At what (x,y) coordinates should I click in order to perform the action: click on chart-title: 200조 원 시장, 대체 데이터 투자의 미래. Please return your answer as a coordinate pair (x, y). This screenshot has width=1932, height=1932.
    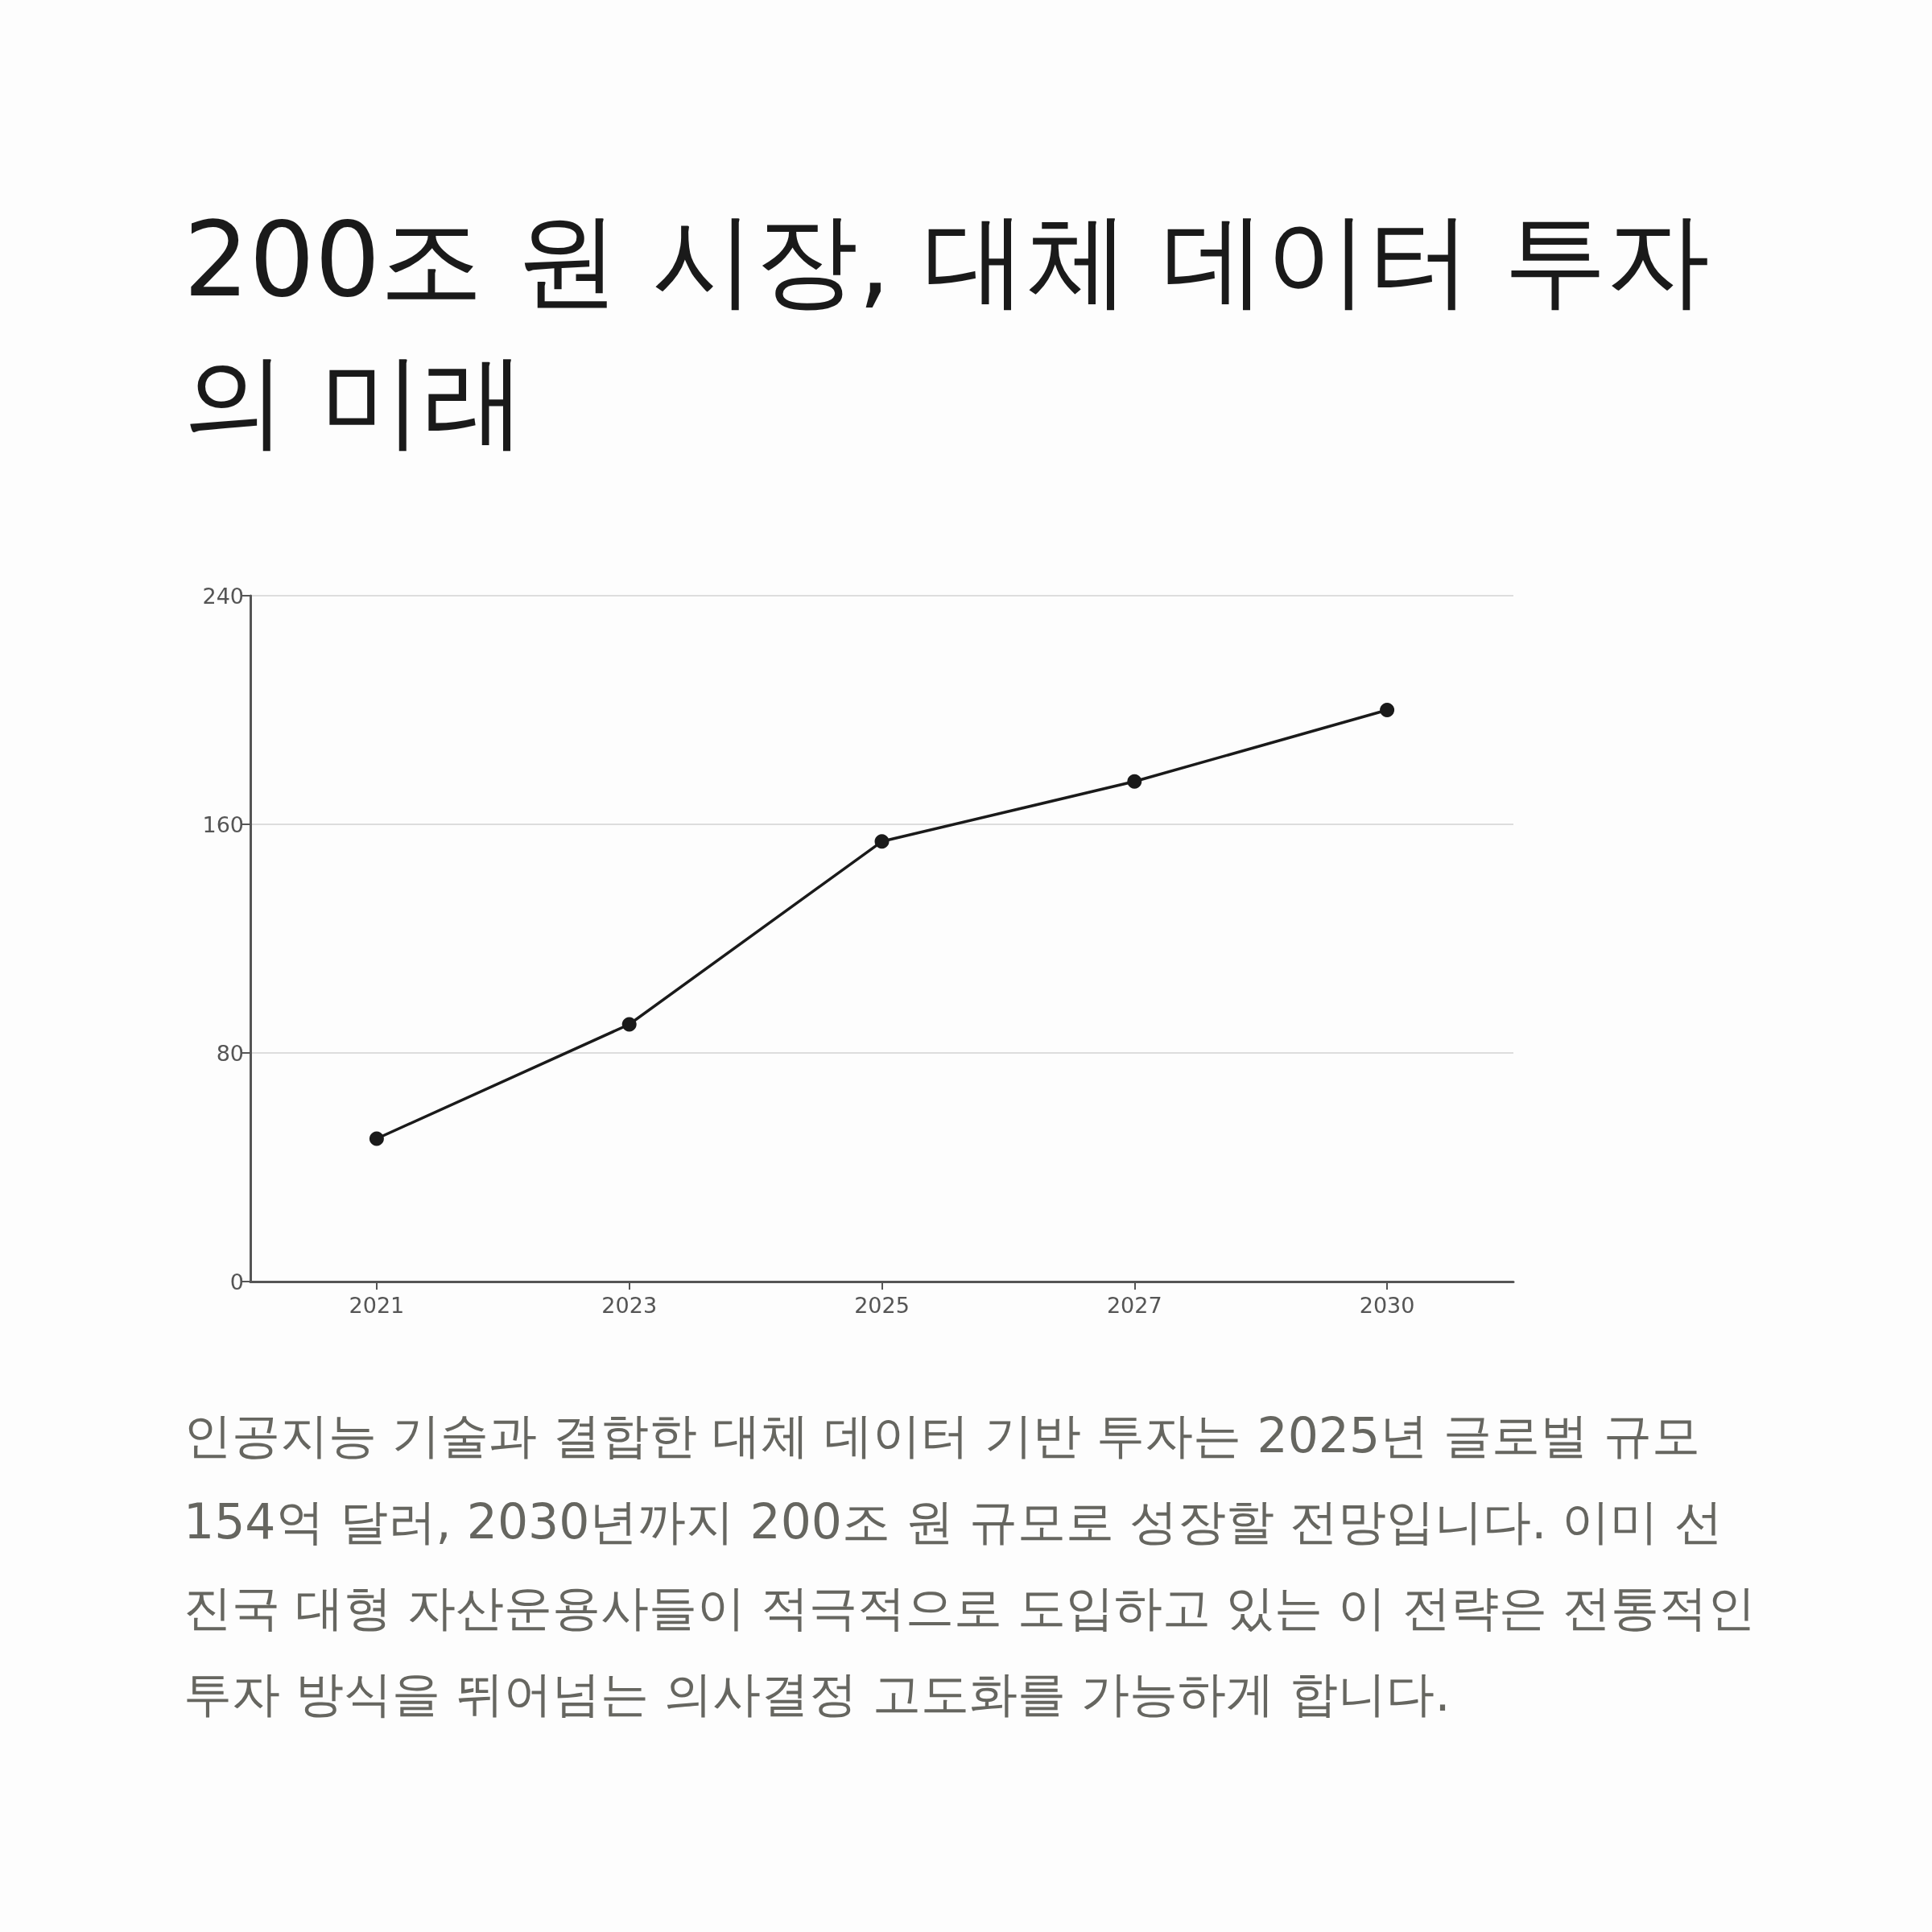
    Looking at the image, I should click on (947, 330).